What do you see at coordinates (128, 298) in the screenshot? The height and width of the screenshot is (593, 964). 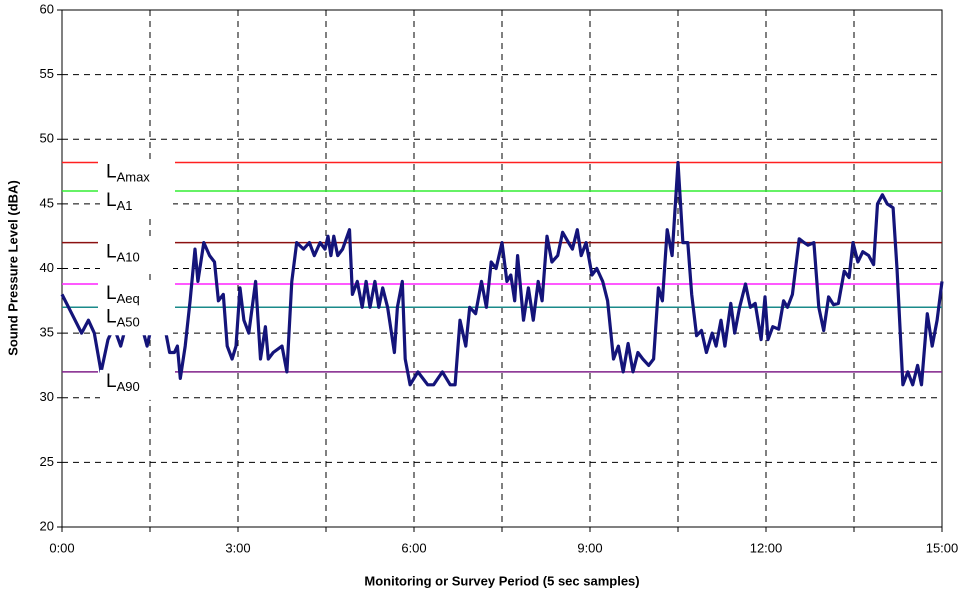 I see `reference-label-subscript: Aeq` at bounding box center [128, 298].